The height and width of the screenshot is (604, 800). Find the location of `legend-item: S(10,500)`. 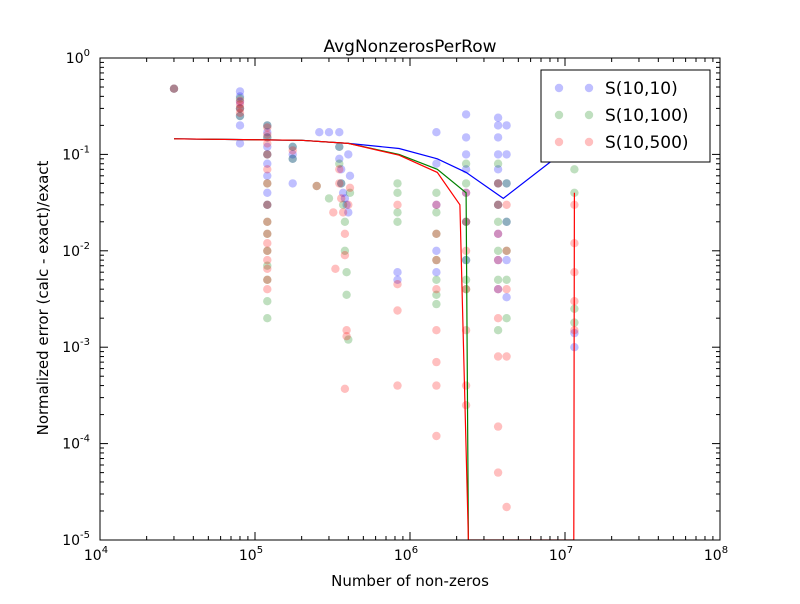

legend-item: S(10,500) is located at coordinates (621, 143).